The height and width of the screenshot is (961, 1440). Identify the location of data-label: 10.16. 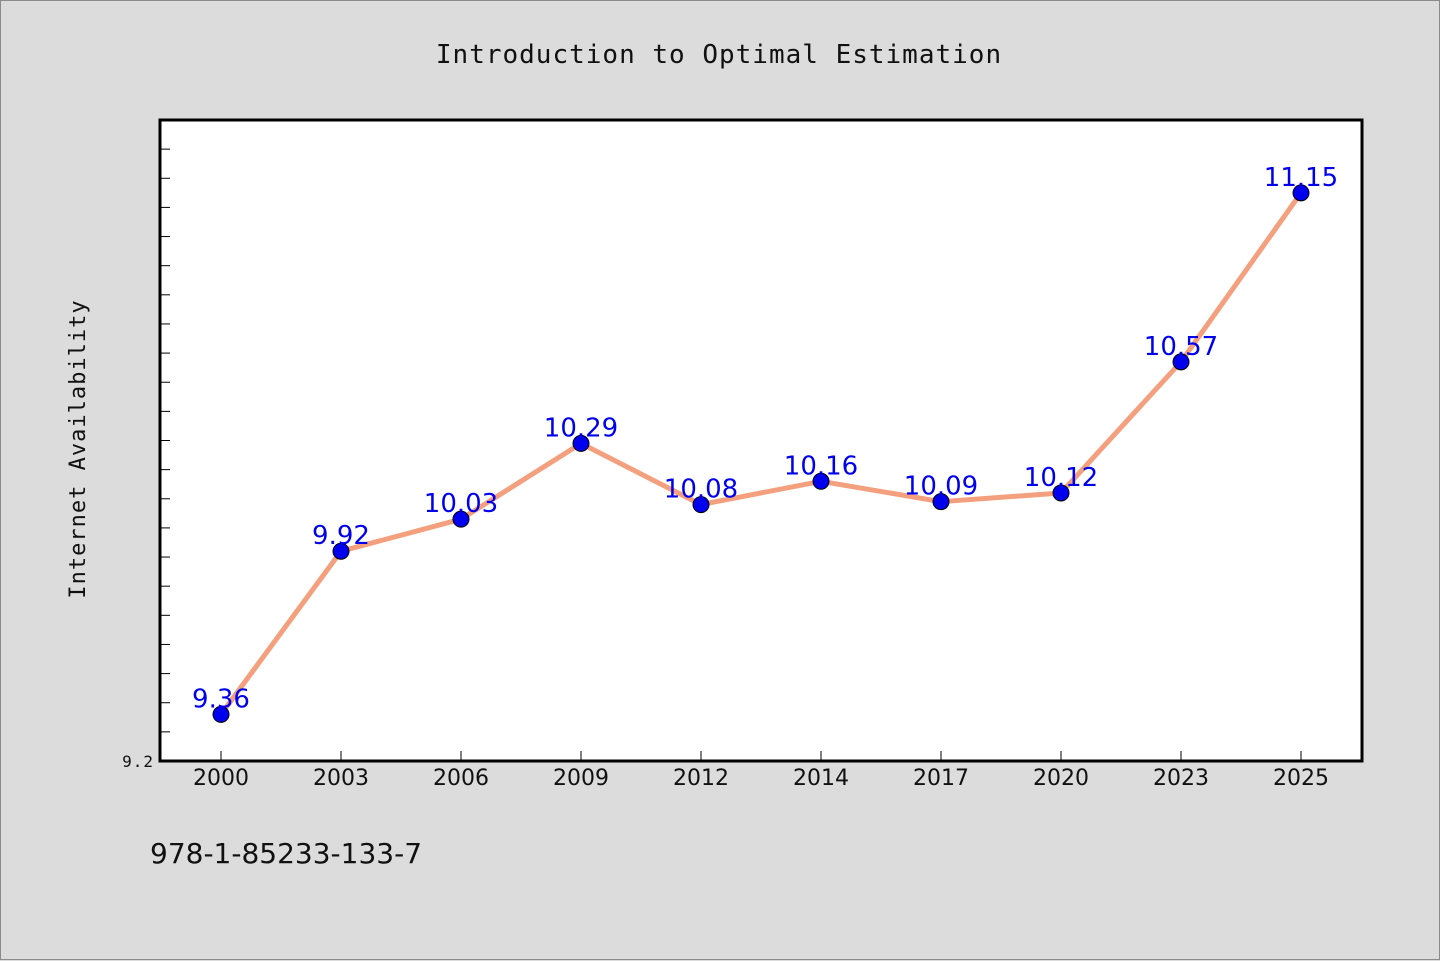
(821, 466).